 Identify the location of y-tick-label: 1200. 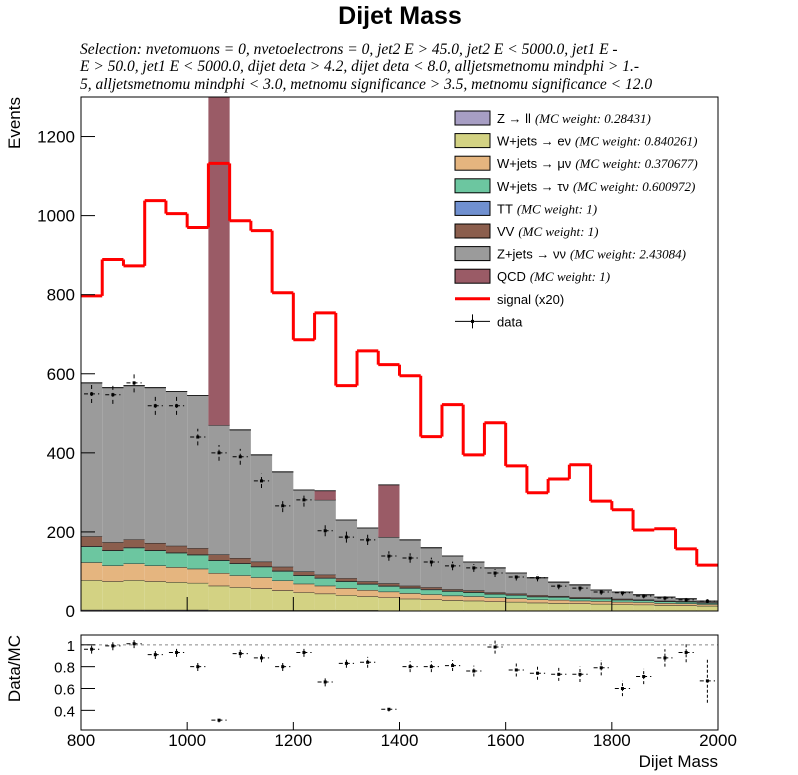
(56, 137).